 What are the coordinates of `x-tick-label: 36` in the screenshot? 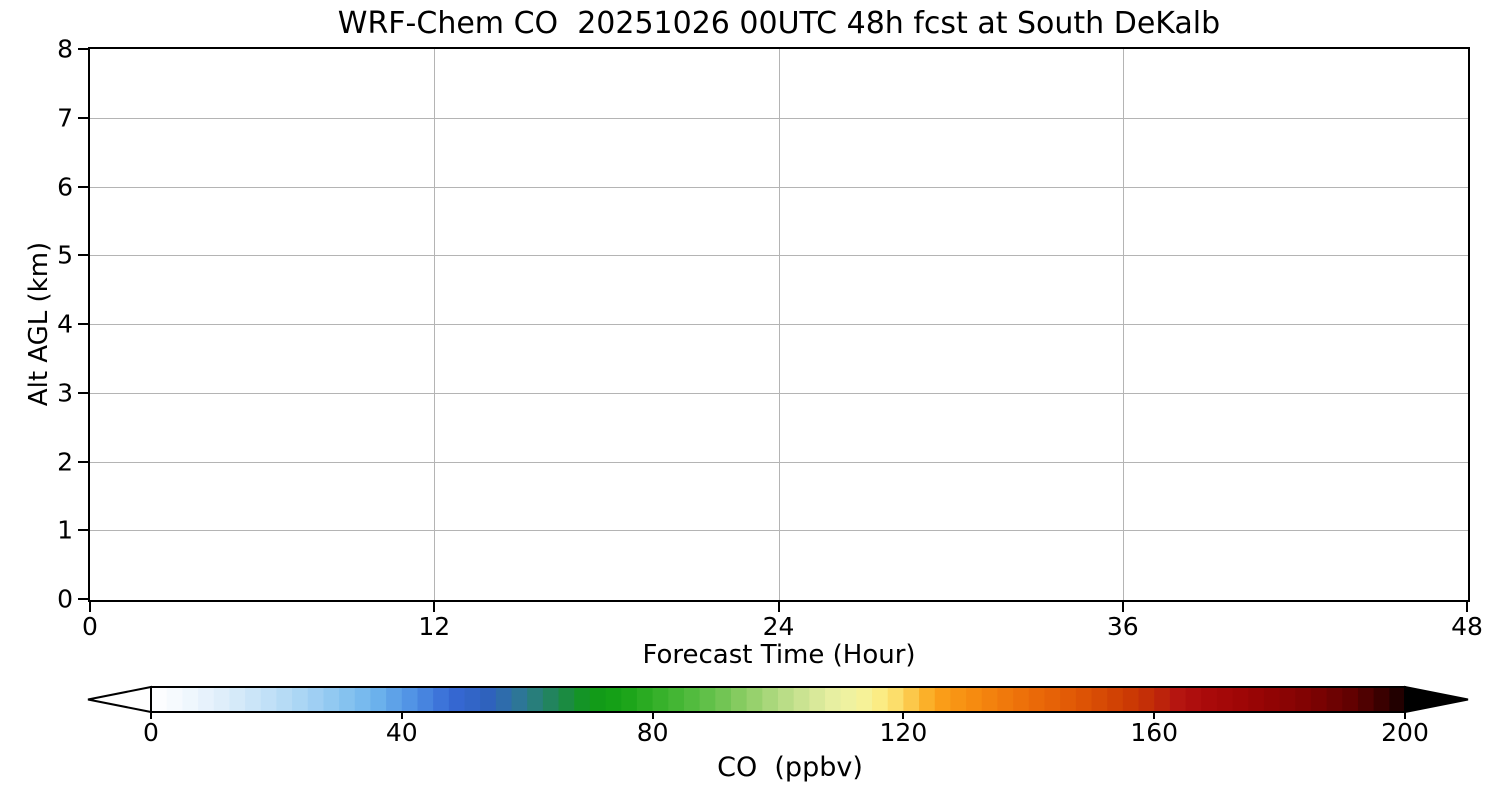 It's located at (1122, 626).